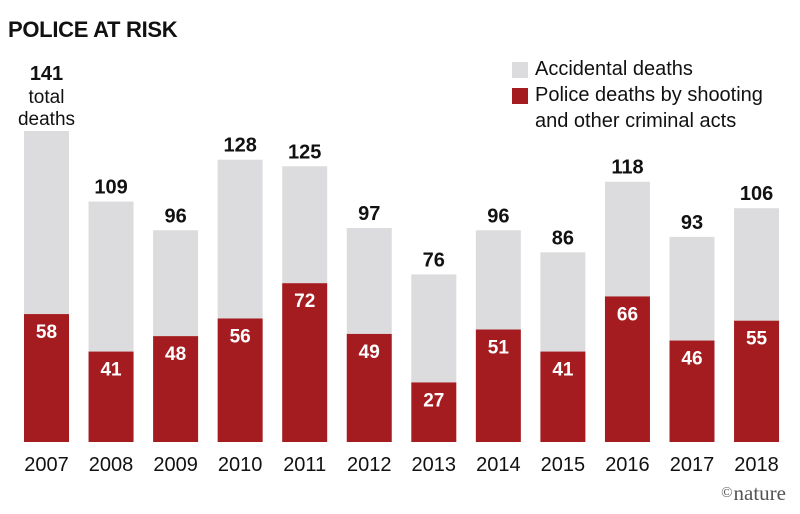 The width and height of the screenshot is (800, 514). What do you see at coordinates (369, 387) in the screenshot?
I see `bar-criminal-2012` at bounding box center [369, 387].